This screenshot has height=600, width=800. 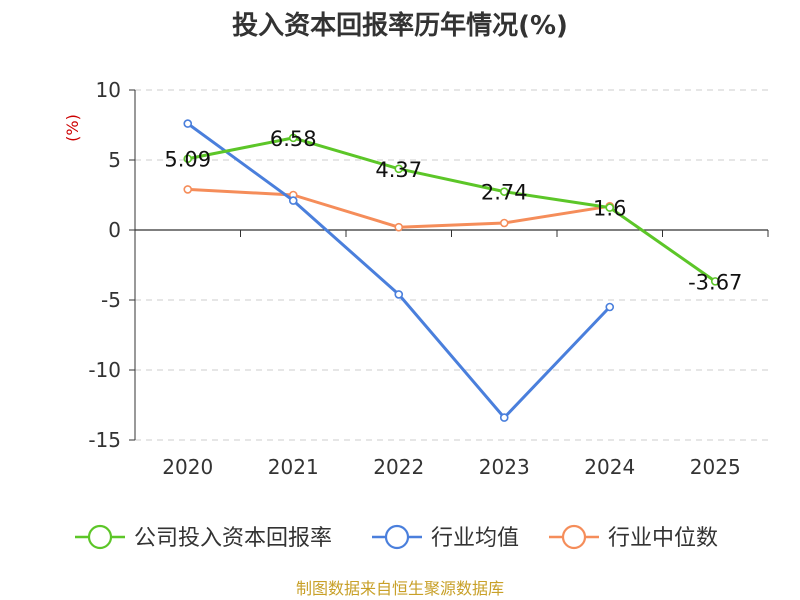 What do you see at coordinates (663, 538) in the screenshot?
I see `legend-label: 行业中位数` at bounding box center [663, 538].